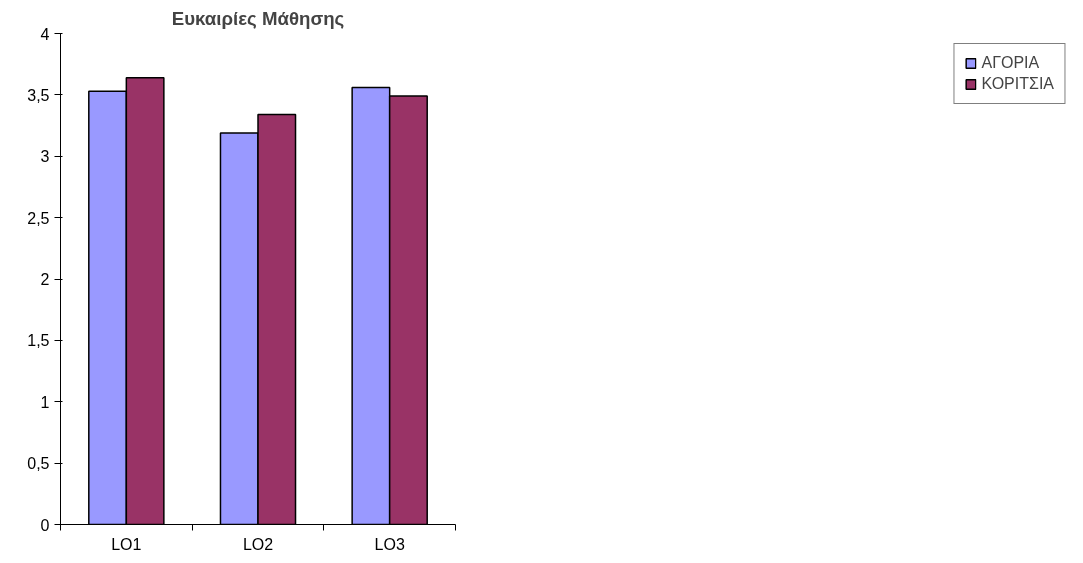 This screenshot has width=1083, height=563. I want to click on y-tick-label: 4, so click(45, 34).